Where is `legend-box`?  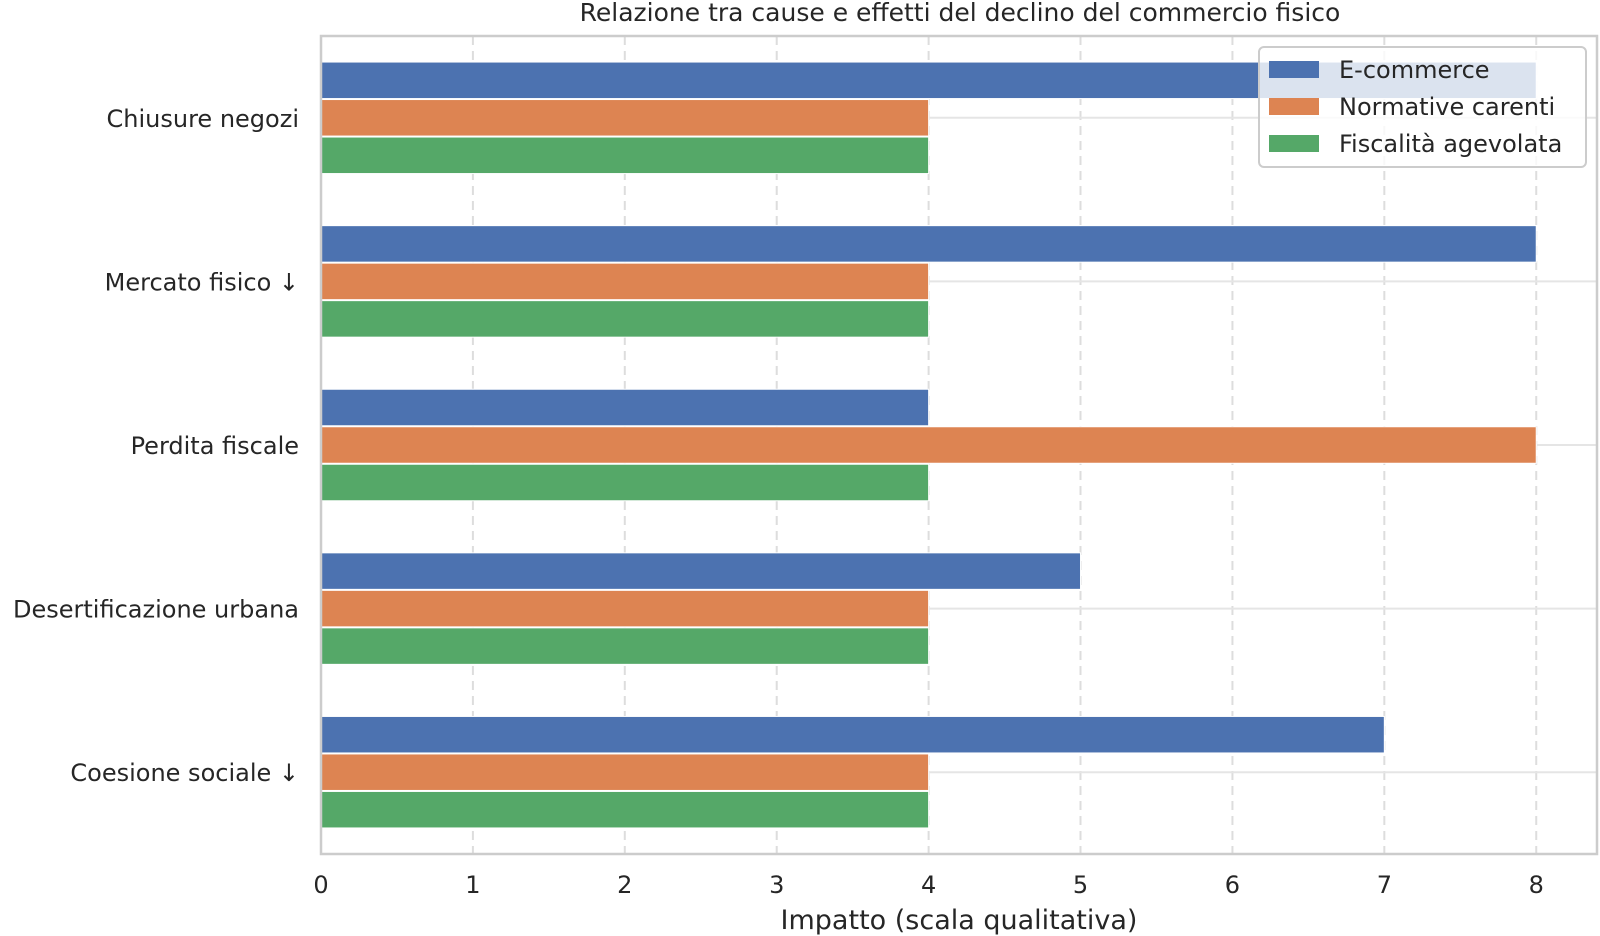
legend-box is located at coordinates (1422, 107).